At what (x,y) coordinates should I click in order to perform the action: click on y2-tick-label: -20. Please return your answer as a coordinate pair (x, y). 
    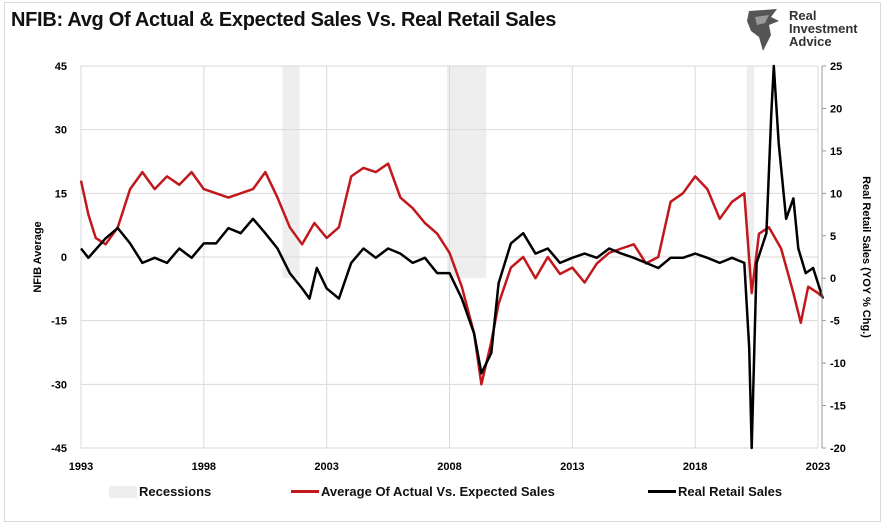
    Looking at the image, I should click on (838, 449).